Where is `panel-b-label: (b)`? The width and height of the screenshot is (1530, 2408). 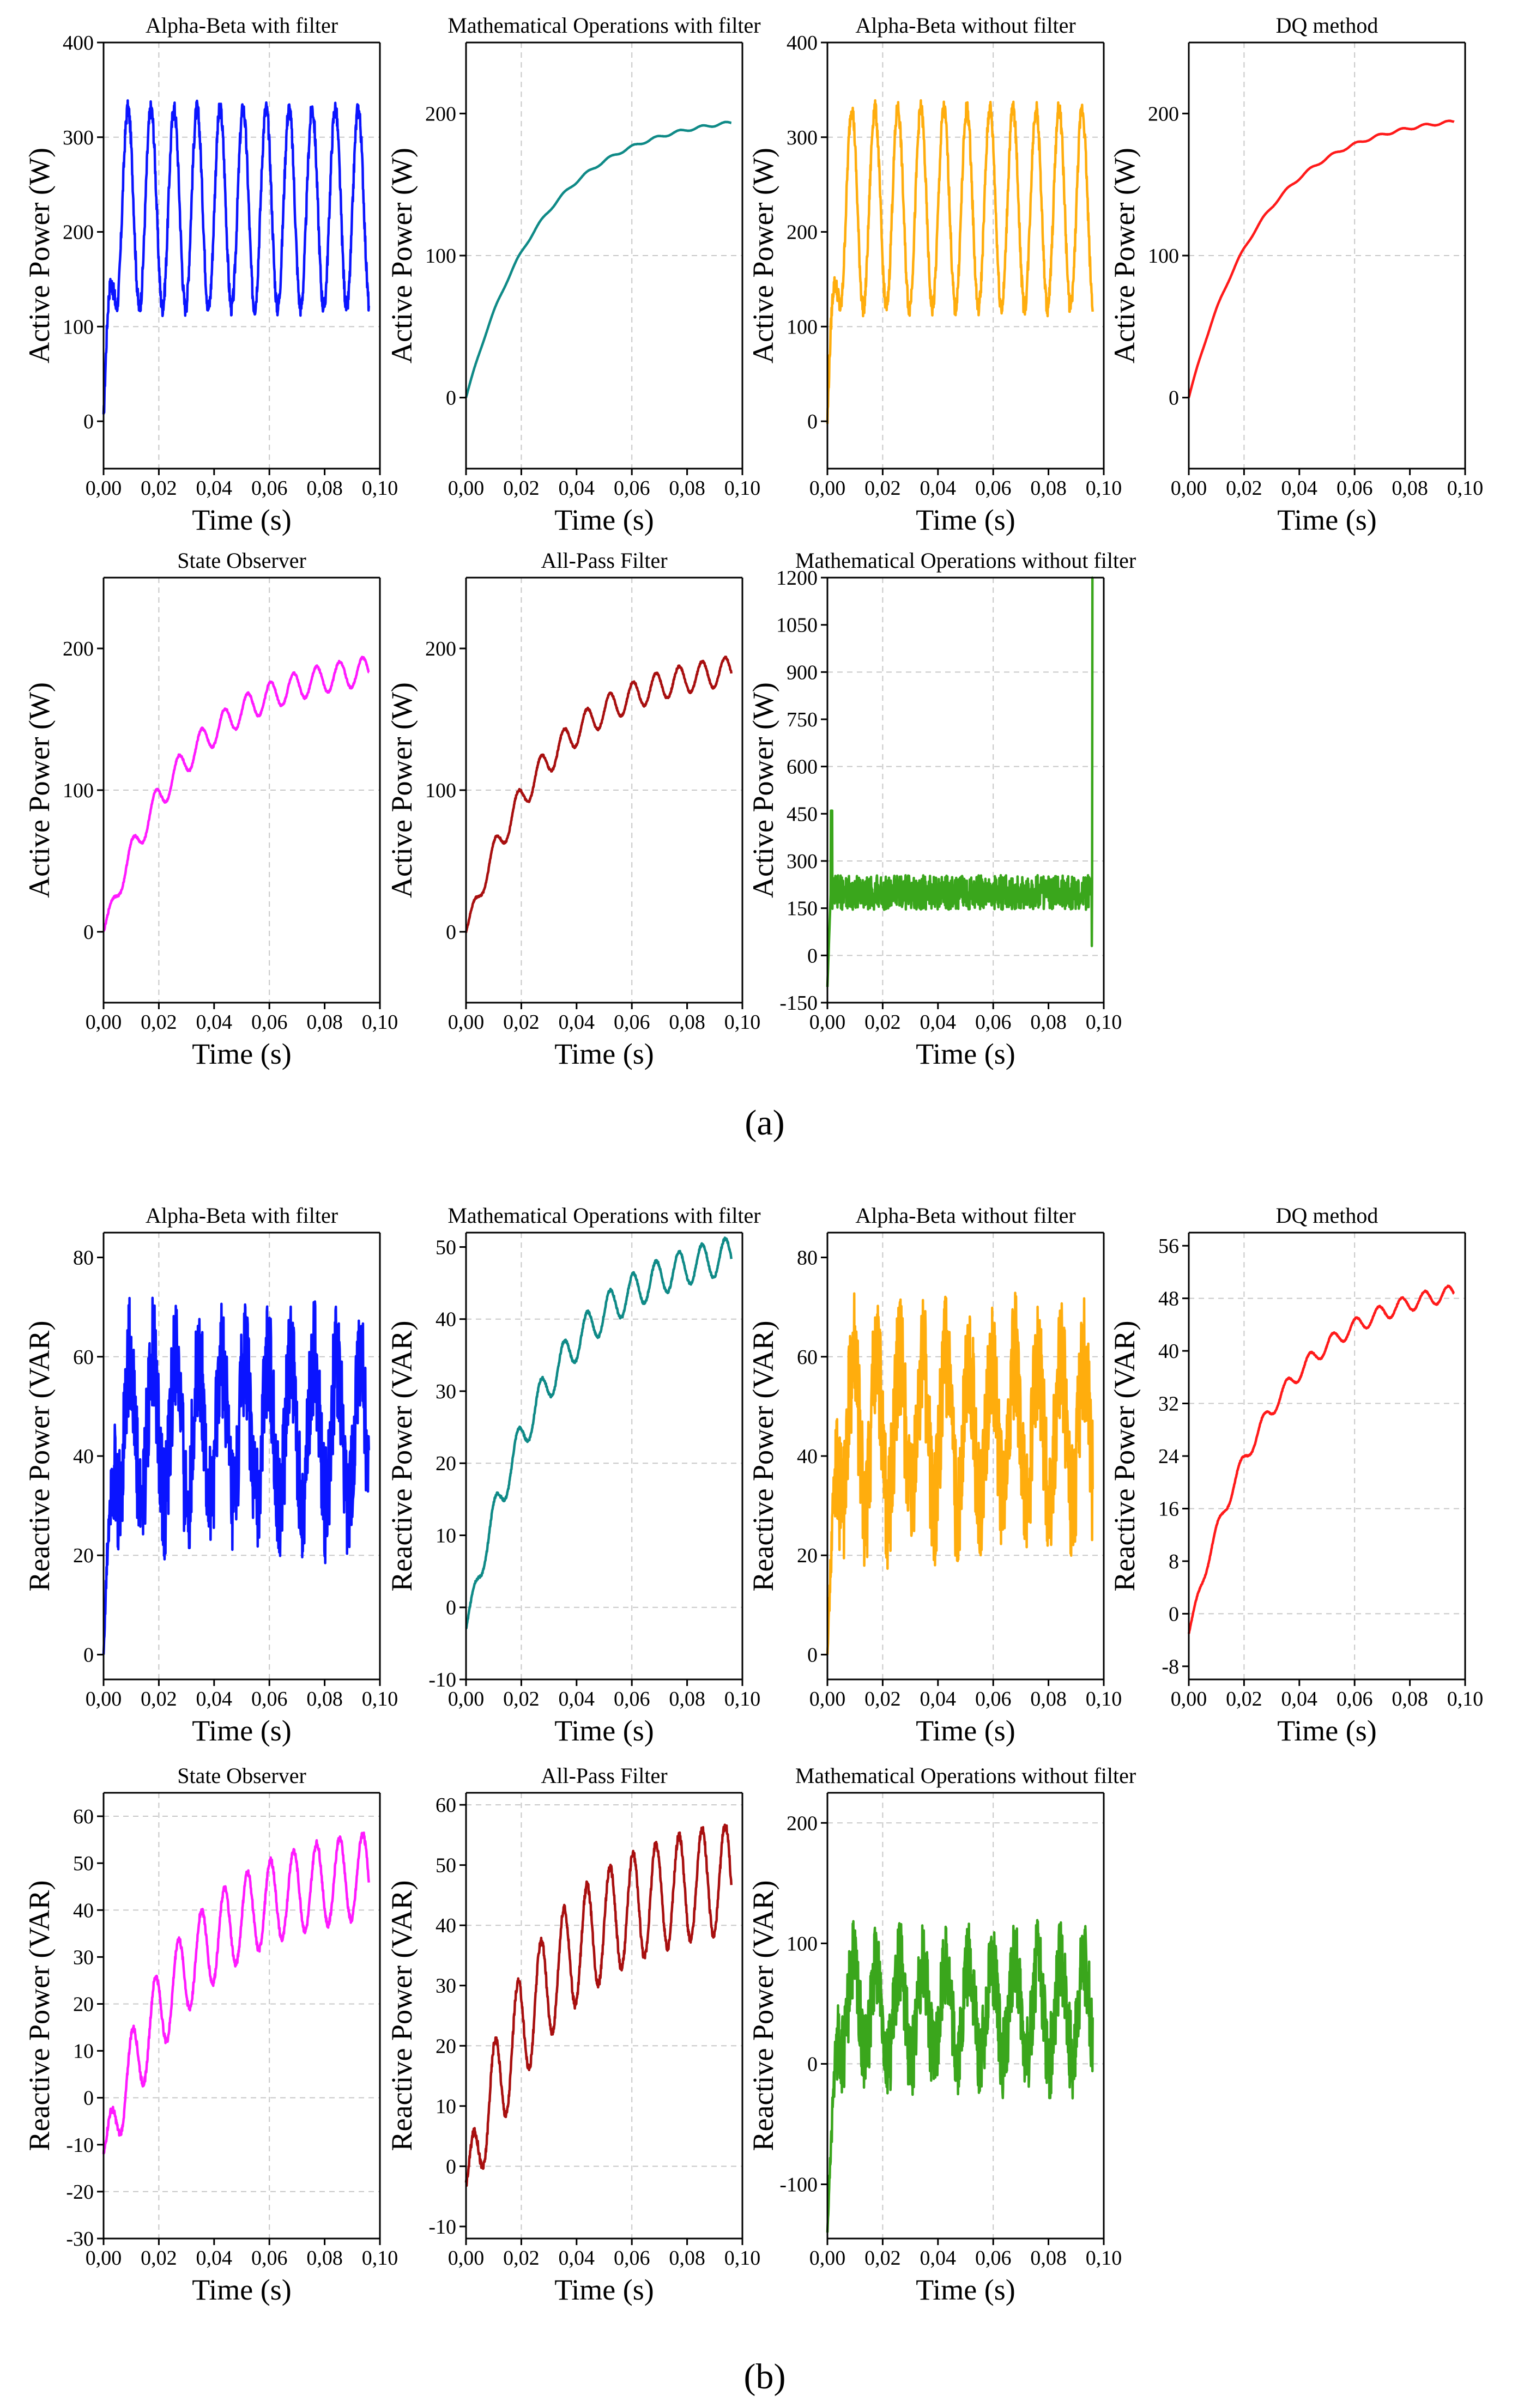
panel-b-label: (b) is located at coordinates (765, 2377).